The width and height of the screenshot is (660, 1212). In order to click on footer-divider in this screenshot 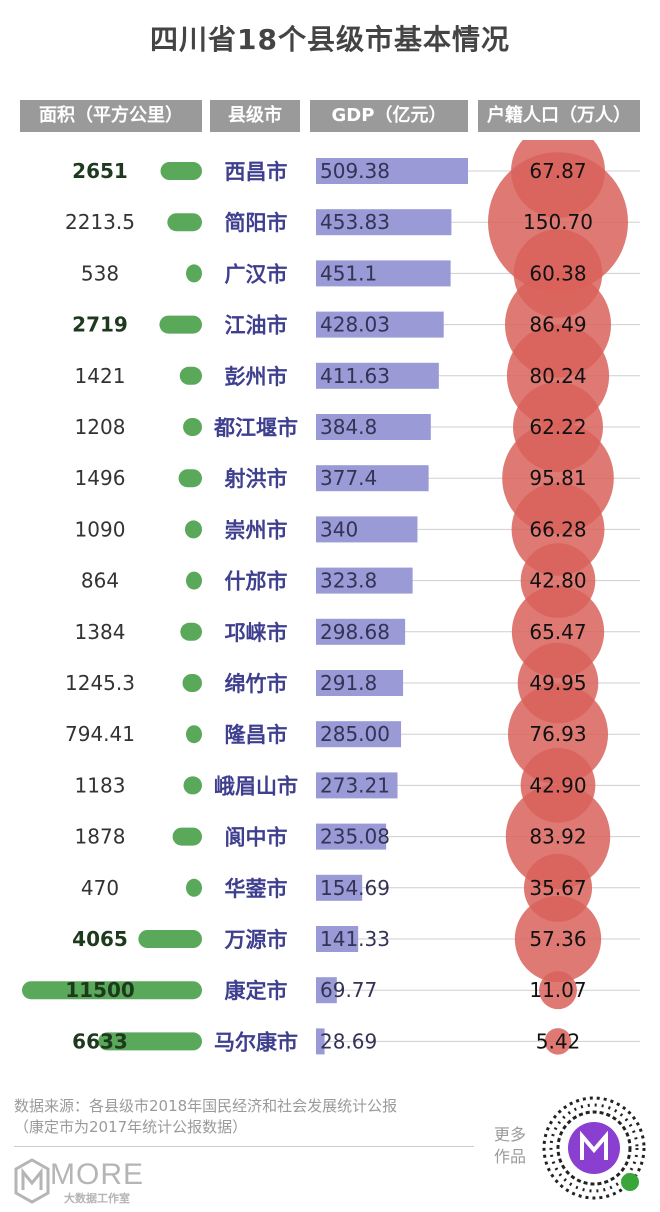, I will do `click(244, 1146)`.